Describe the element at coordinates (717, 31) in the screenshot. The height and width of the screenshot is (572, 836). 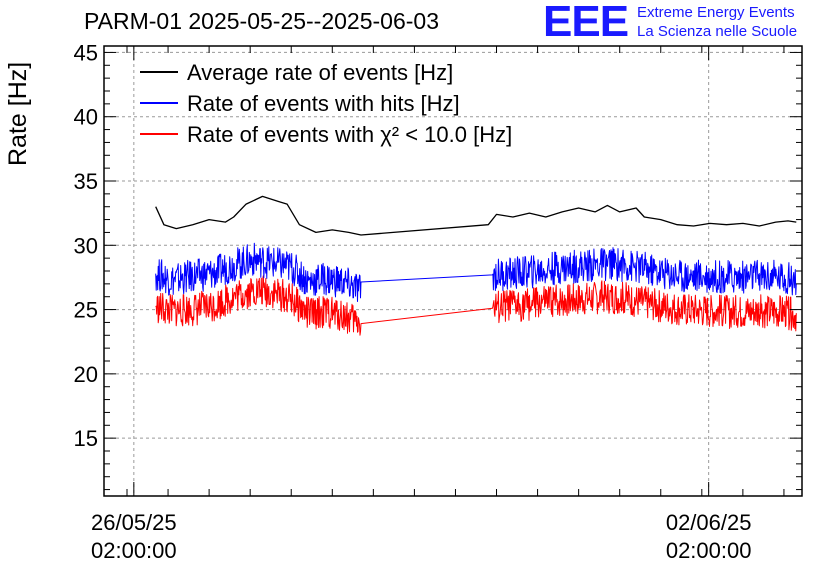
I see `logo-line2: La Scienza nelle Scuole` at that location.